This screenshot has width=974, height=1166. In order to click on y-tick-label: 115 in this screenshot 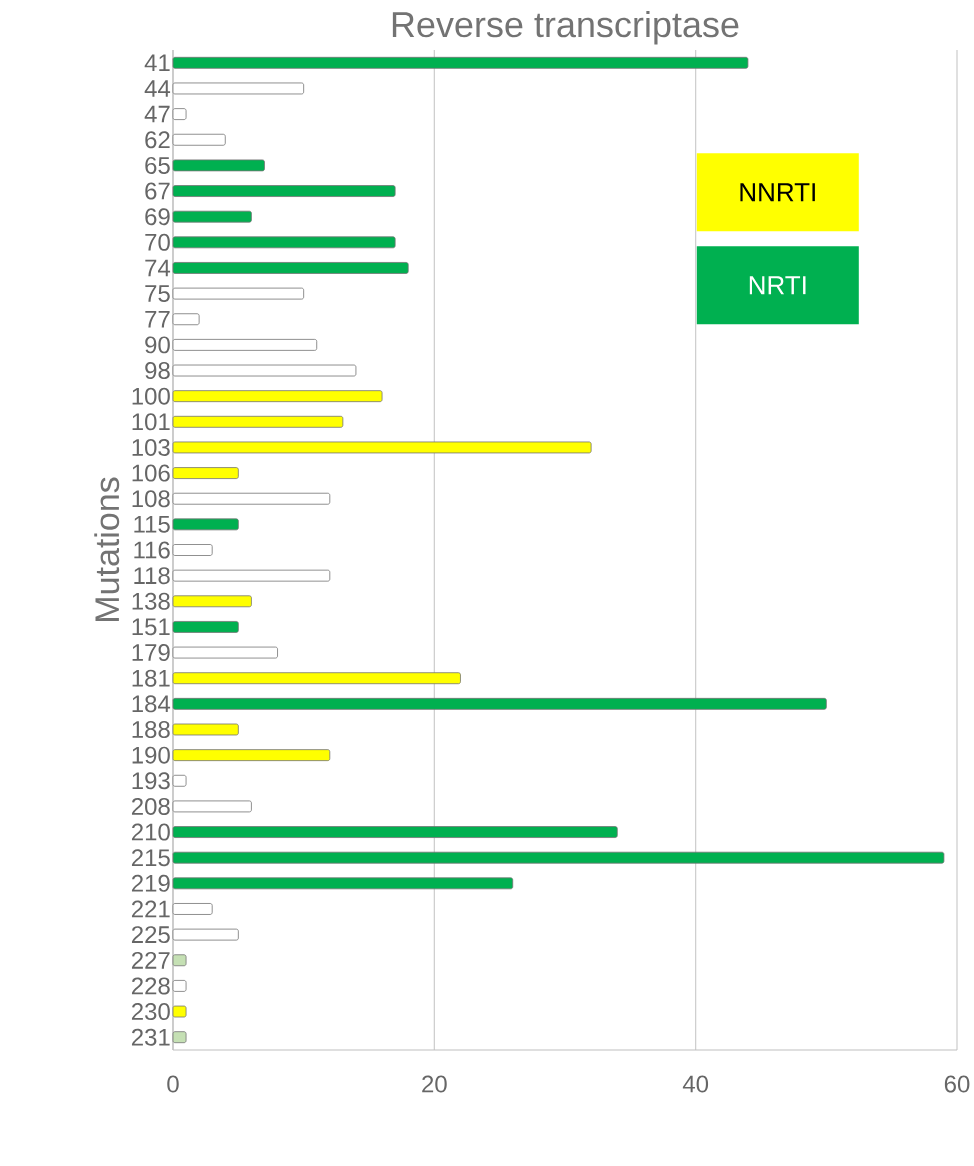, I will do `click(152, 524)`.